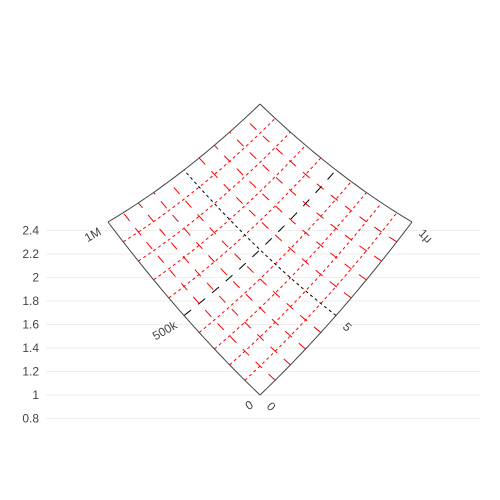 This screenshot has width=500, height=500. What do you see at coordinates (271, 406) in the screenshot?
I see `b-tick-label: 0` at bounding box center [271, 406].